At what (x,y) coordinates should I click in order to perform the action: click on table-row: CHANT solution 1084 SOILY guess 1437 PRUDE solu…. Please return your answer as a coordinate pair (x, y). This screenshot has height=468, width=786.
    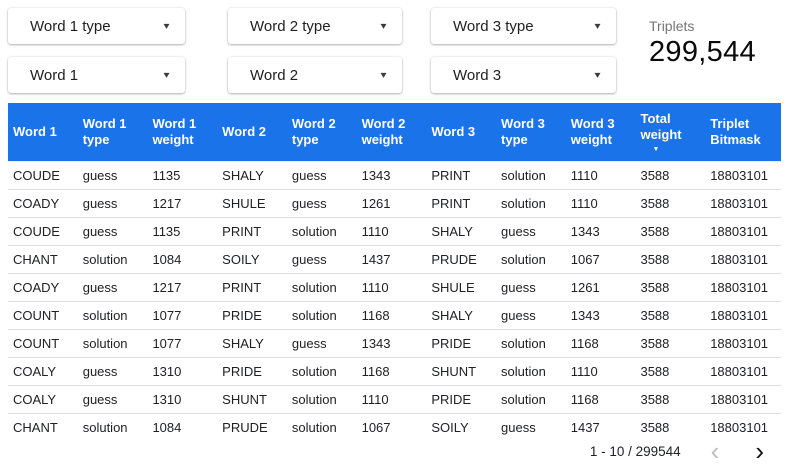
    Looking at the image, I should click on (394, 259).